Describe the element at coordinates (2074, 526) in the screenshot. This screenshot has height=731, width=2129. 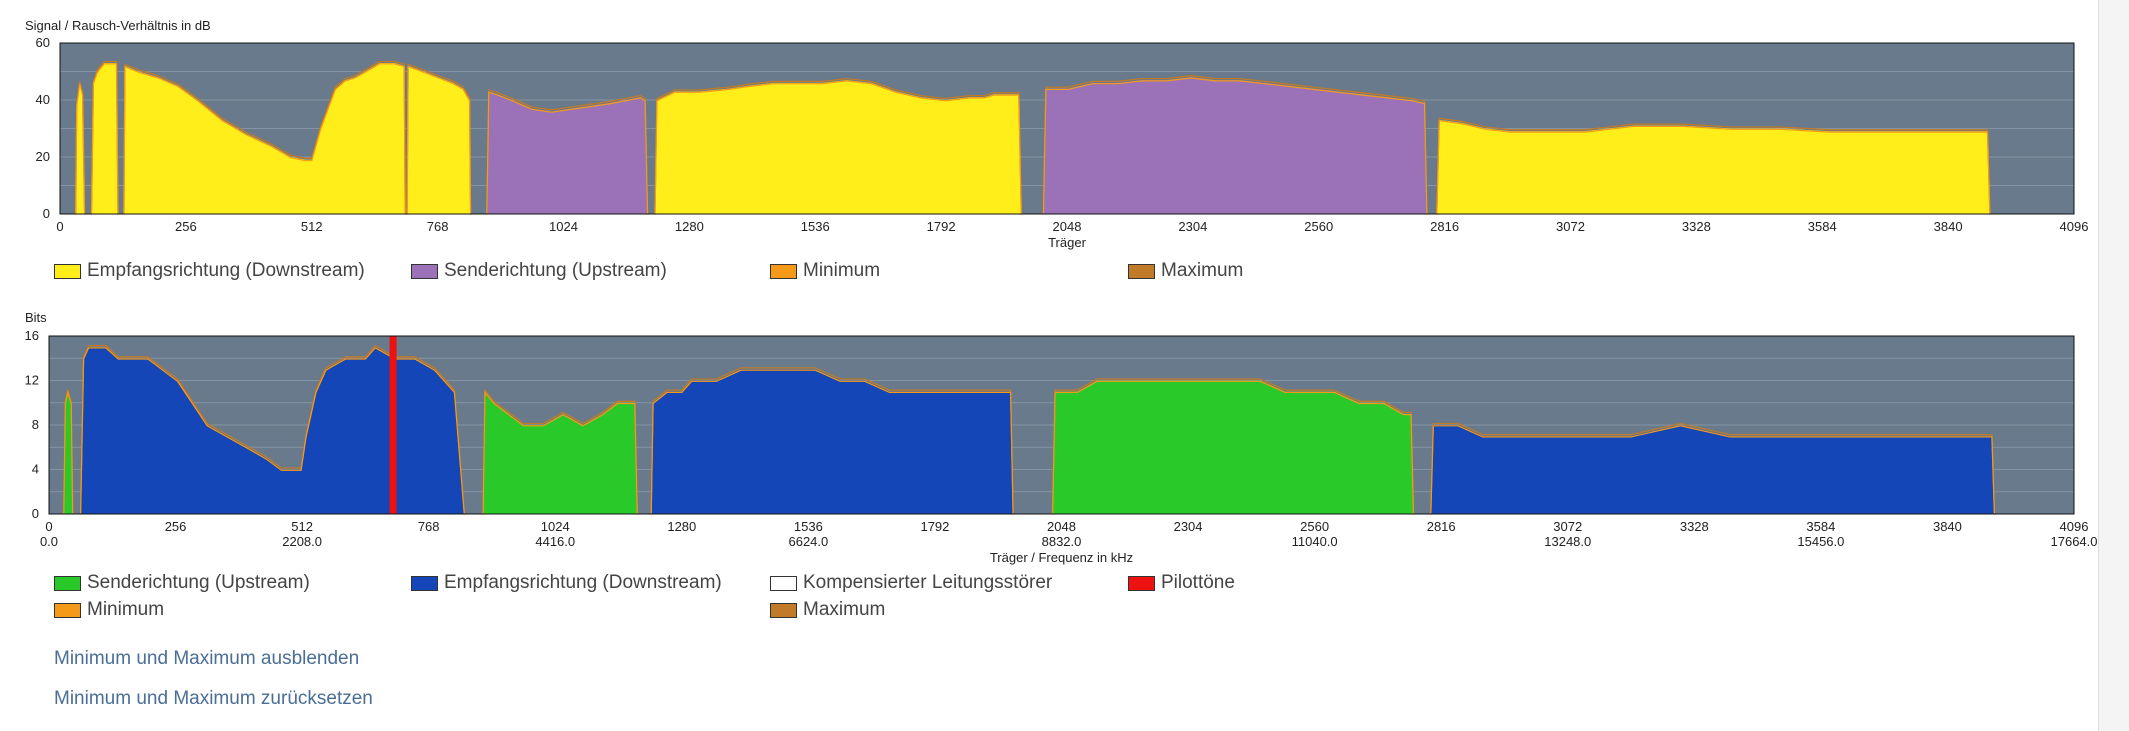
I see `x-tick-label: 4096` at that location.